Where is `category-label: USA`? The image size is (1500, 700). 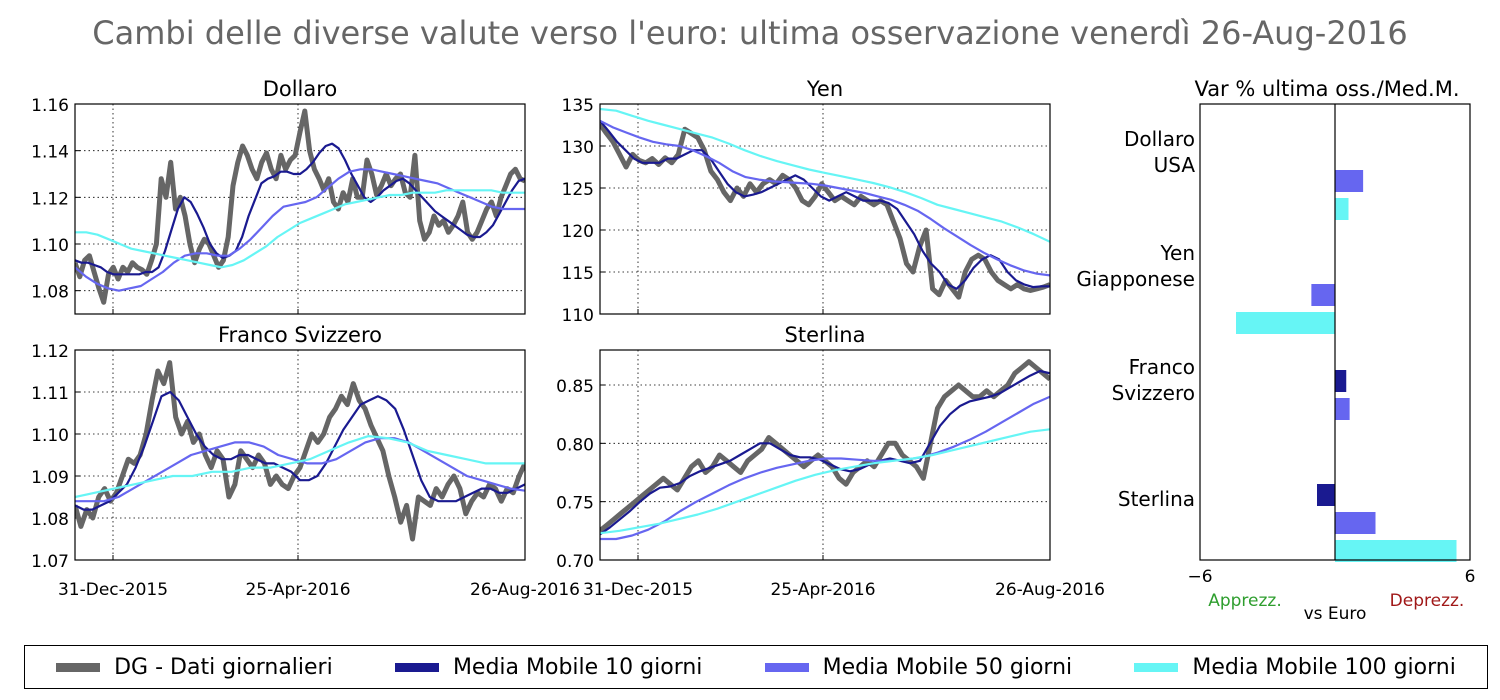 category-label: USA is located at coordinates (1175, 165).